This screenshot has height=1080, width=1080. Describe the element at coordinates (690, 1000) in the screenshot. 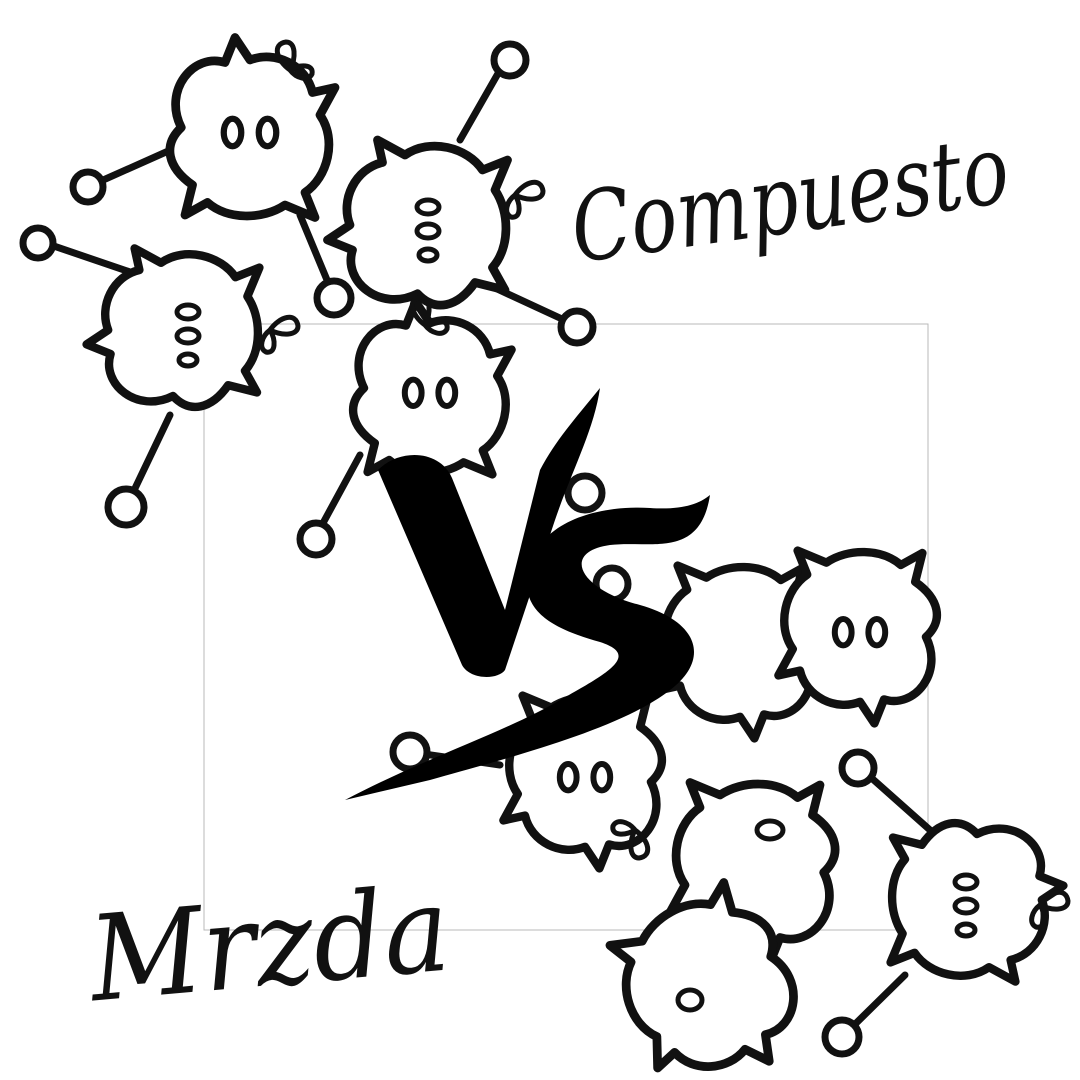

I see `creature-bottom-mouth` at that location.